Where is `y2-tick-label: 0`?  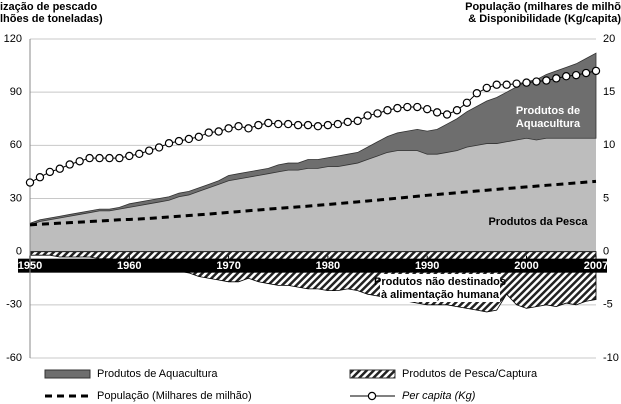
y2-tick-label: 0 is located at coordinates (606, 252).